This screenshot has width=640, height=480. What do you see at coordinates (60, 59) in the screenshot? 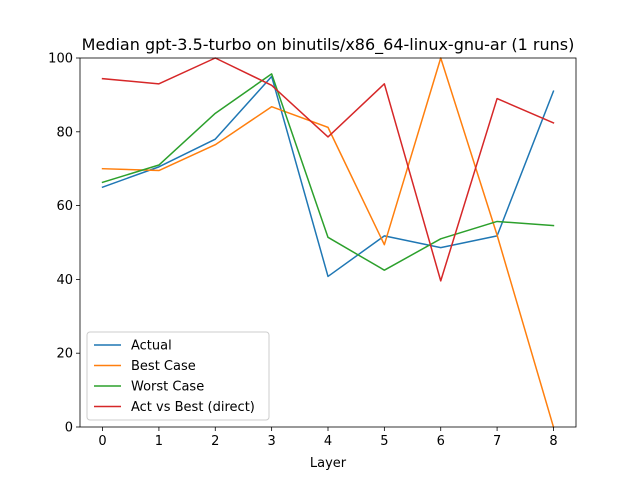
I see `y-tick-label: 100` at bounding box center [60, 59].